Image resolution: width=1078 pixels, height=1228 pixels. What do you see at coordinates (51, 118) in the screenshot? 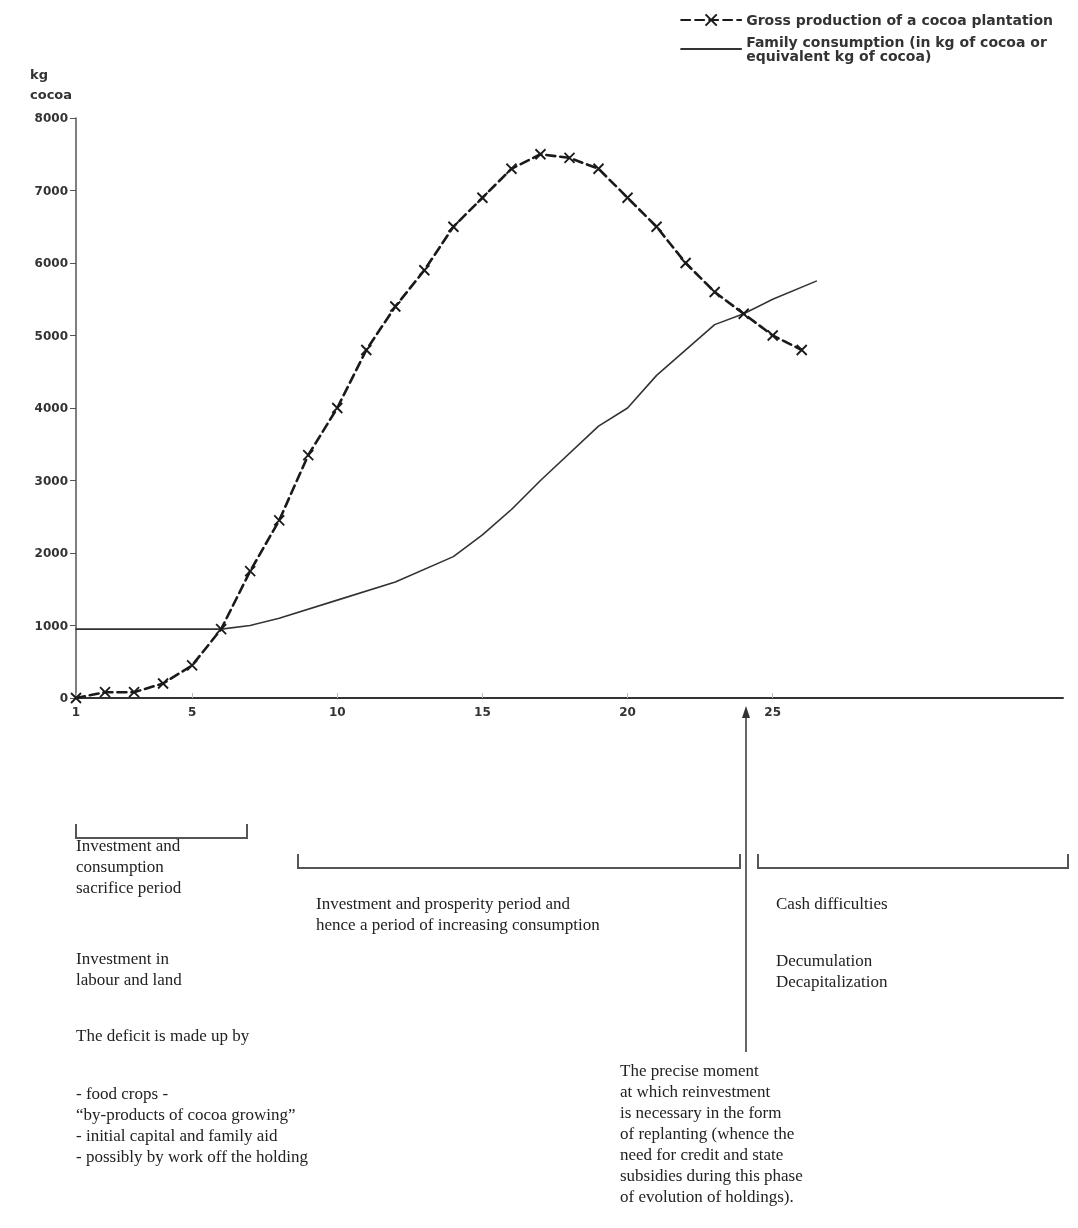
I see `y-tick-label: 8000` at bounding box center [51, 118].